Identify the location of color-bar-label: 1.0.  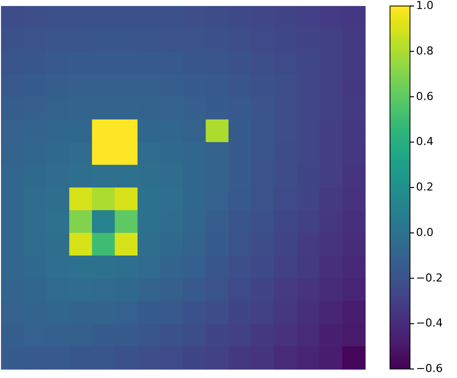
(425, 6).